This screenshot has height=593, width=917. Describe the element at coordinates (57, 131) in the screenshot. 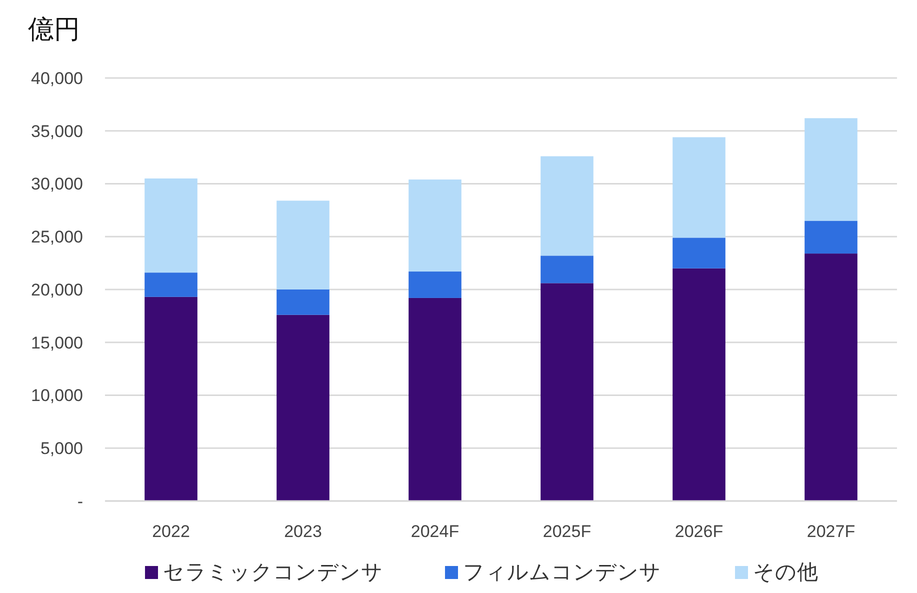

I see `y-tick-label: 35,000` at that location.